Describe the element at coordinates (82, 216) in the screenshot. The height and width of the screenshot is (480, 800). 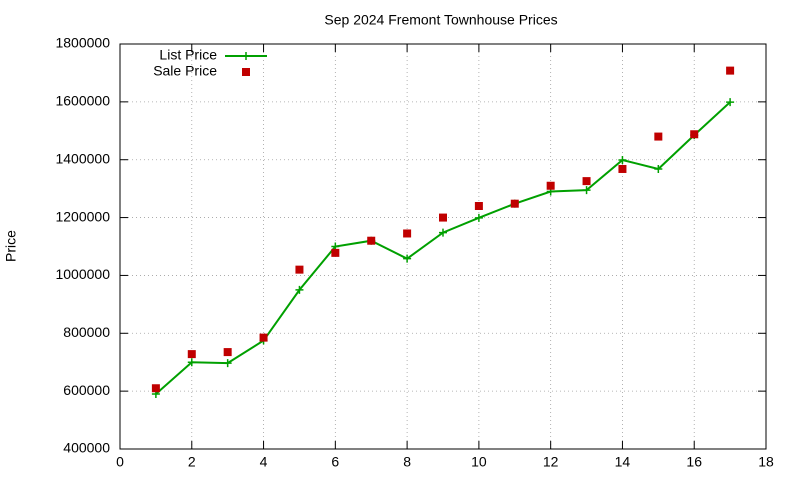
I see `y-tick-label: 1200000` at that location.